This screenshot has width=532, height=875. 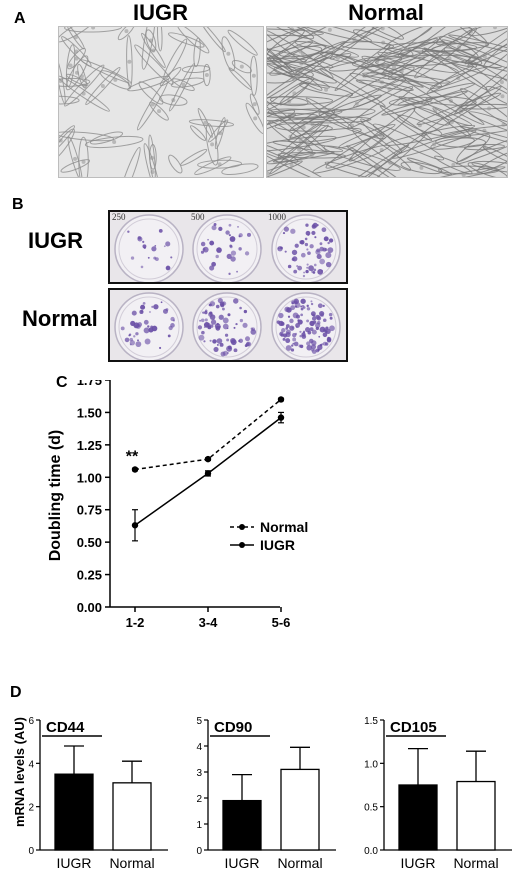 I want to click on x-tick-label: Normal, so click(x=475, y=863).